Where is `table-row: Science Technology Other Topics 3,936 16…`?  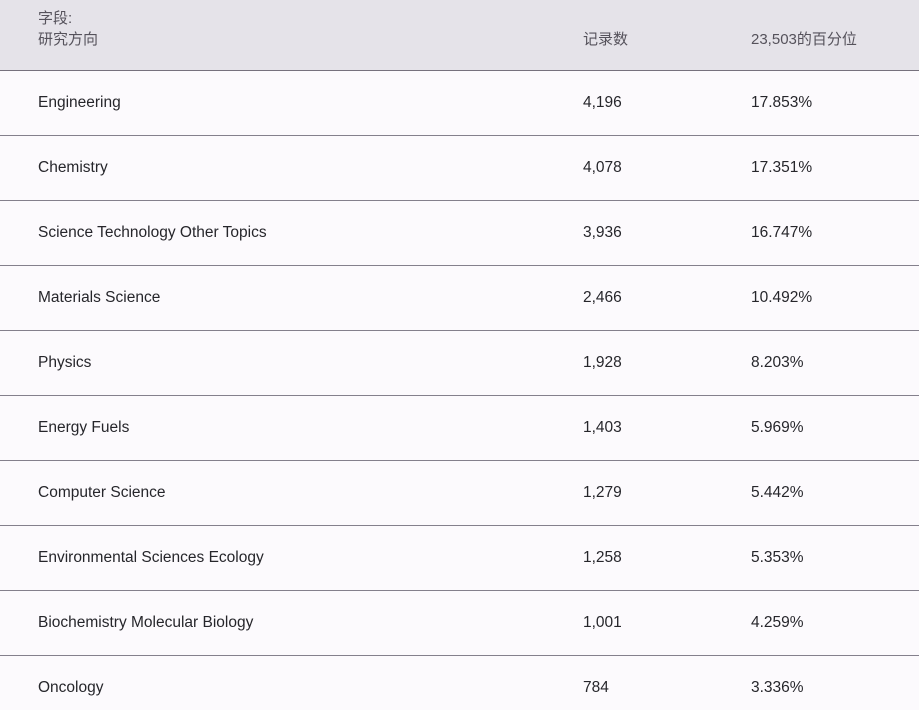
table-row: Science Technology Other Topics 3,936 16… is located at coordinates (459, 233).